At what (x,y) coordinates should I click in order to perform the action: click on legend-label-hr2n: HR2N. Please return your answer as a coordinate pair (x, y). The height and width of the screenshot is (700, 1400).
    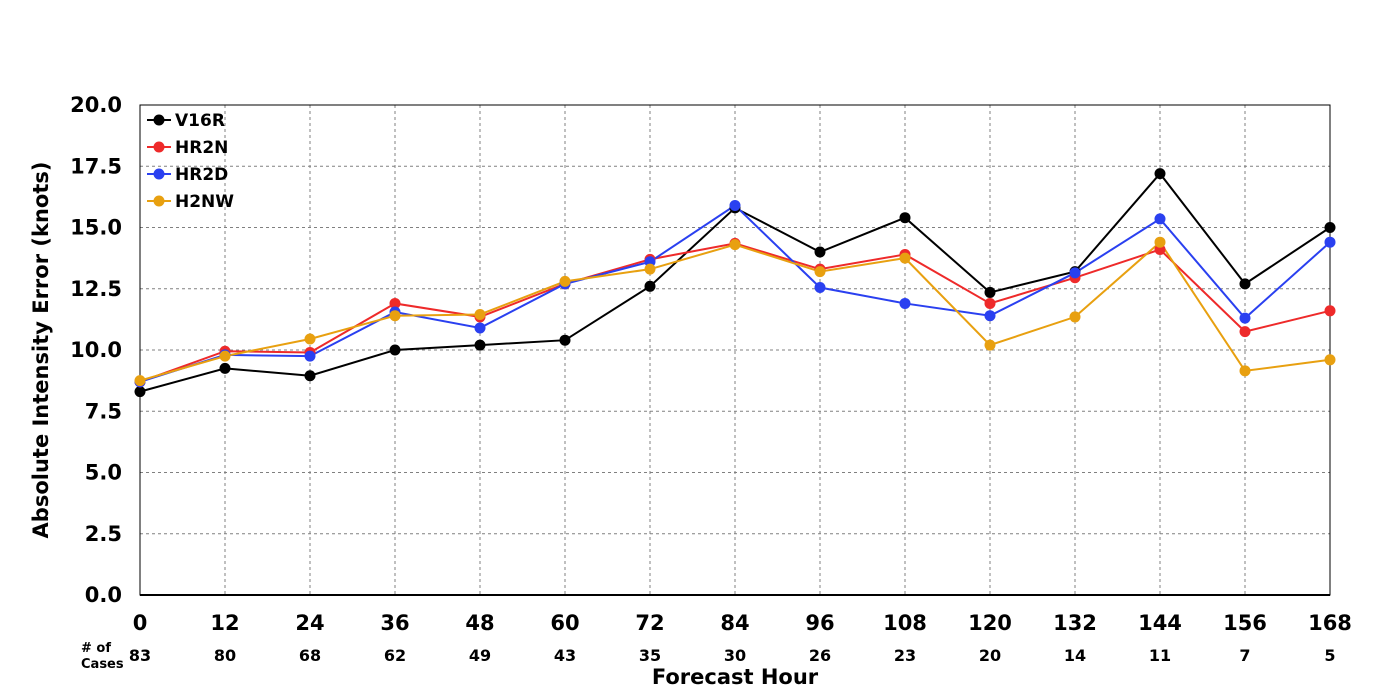
    Looking at the image, I should click on (201, 148).